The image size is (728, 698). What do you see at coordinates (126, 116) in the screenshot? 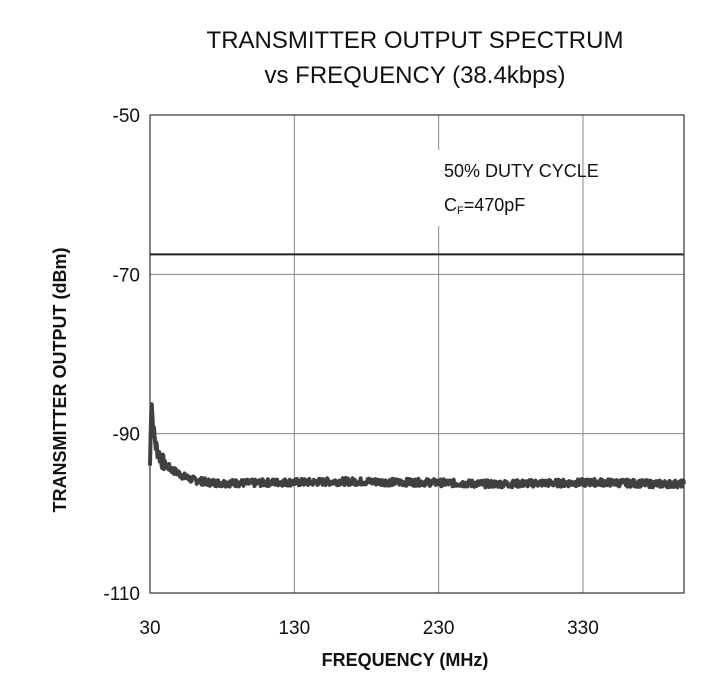
I see `y-tick-label: -50` at bounding box center [126, 116].